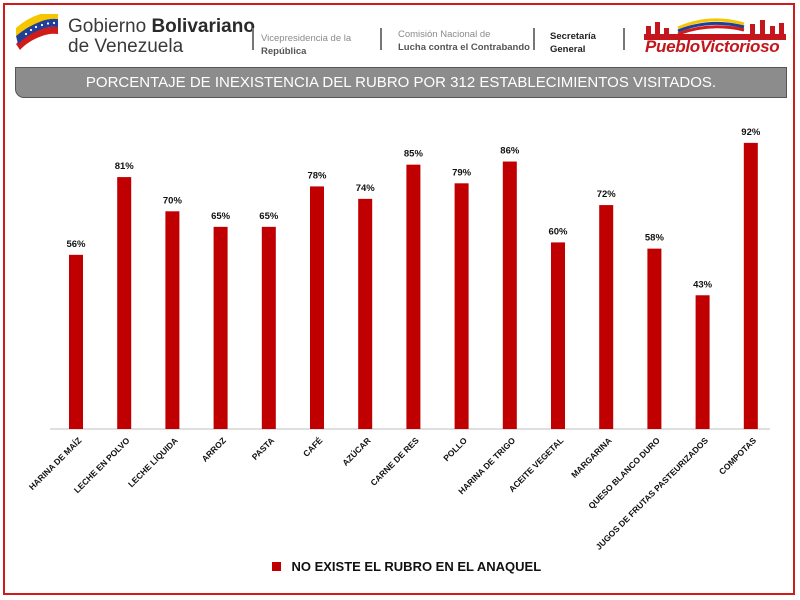 This screenshot has width=800, height=600. What do you see at coordinates (306, 38) in the screenshot?
I see `dept1-line1: Vicepresidencia de la` at bounding box center [306, 38].